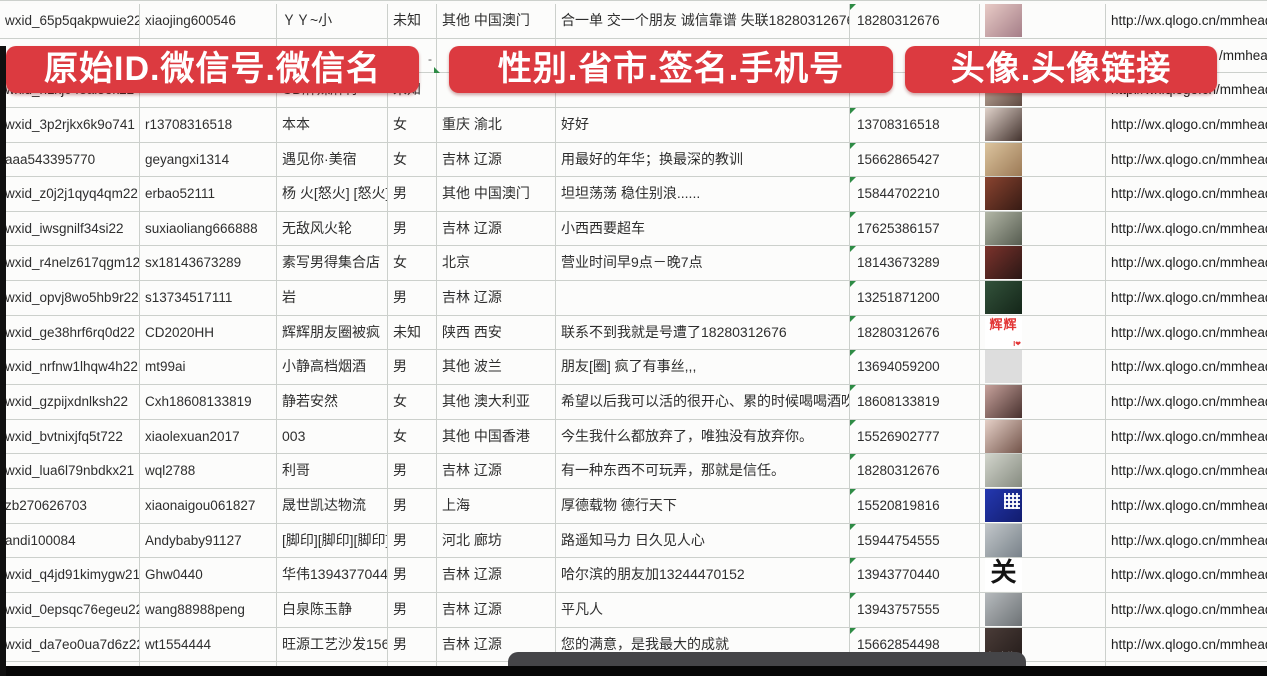 The width and height of the screenshot is (1267, 676). I want to click on cell-wechat-name: 岩, so click(332, 298).